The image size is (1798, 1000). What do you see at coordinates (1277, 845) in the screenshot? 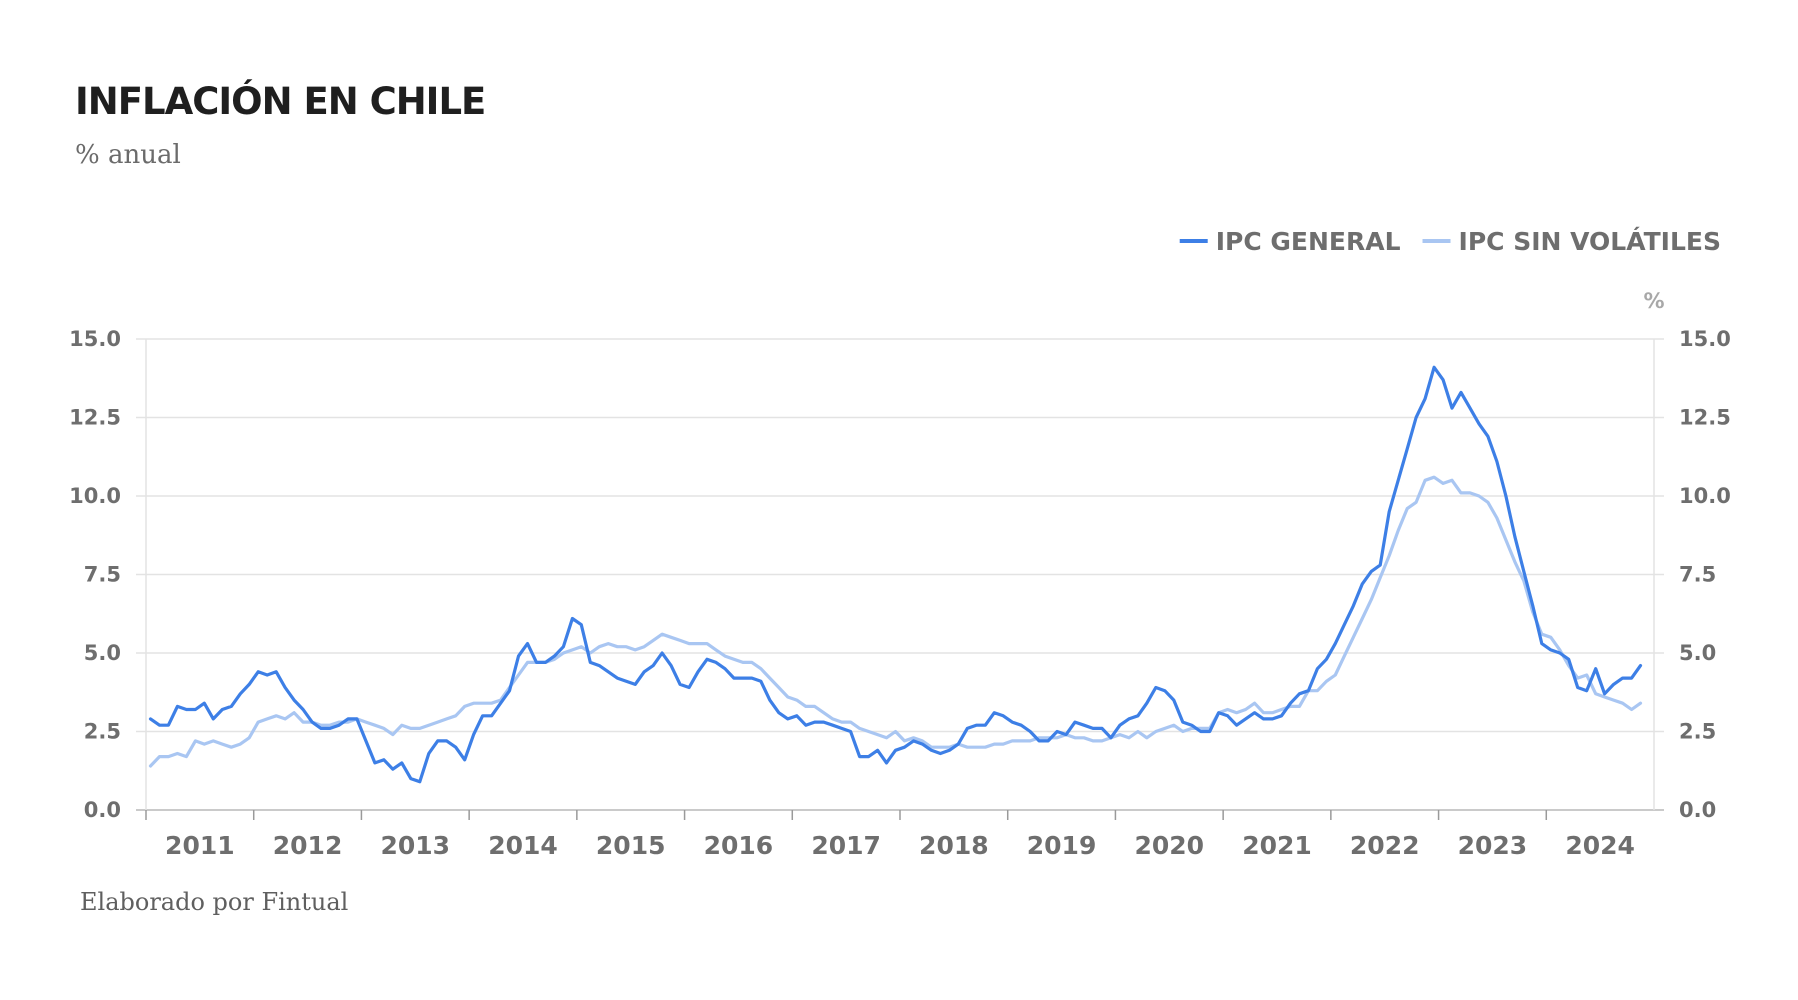
I see `x-tick-label: 2021` at bounding box center [1277, 845].